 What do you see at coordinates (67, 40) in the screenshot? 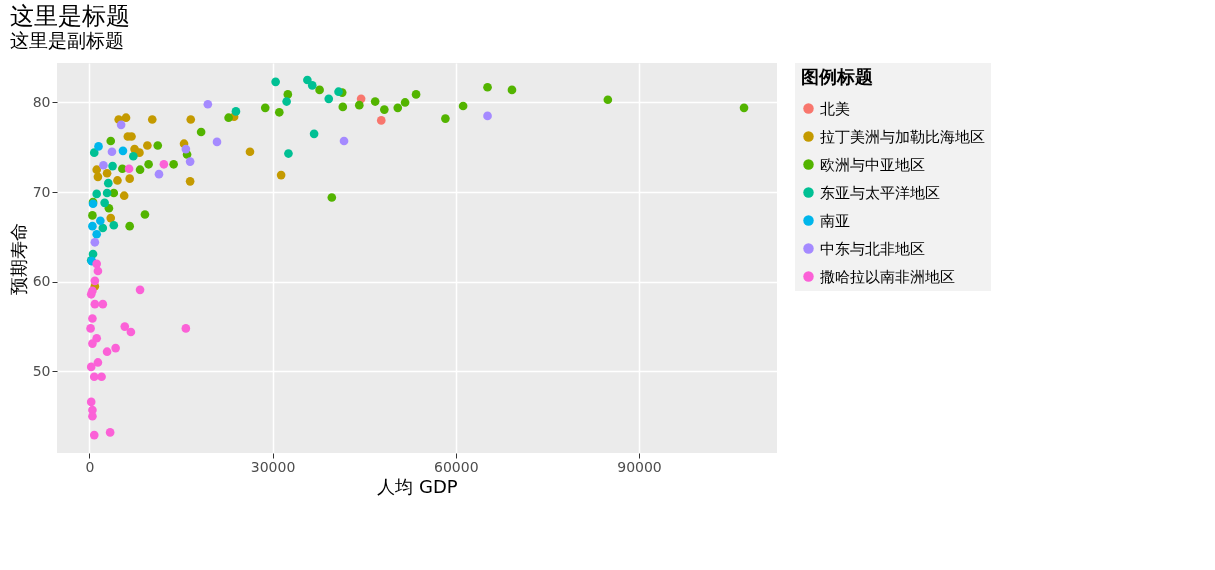
I see `chart-subtitle: 这里是副标题` at bounding box center [67, 40].